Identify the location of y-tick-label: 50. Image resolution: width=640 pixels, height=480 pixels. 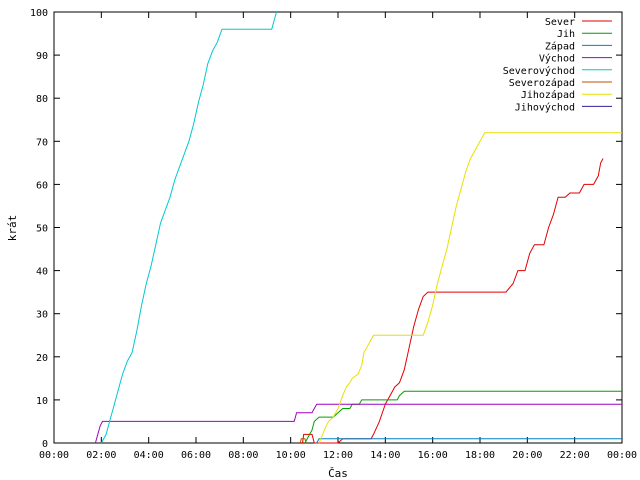
(42, 229).